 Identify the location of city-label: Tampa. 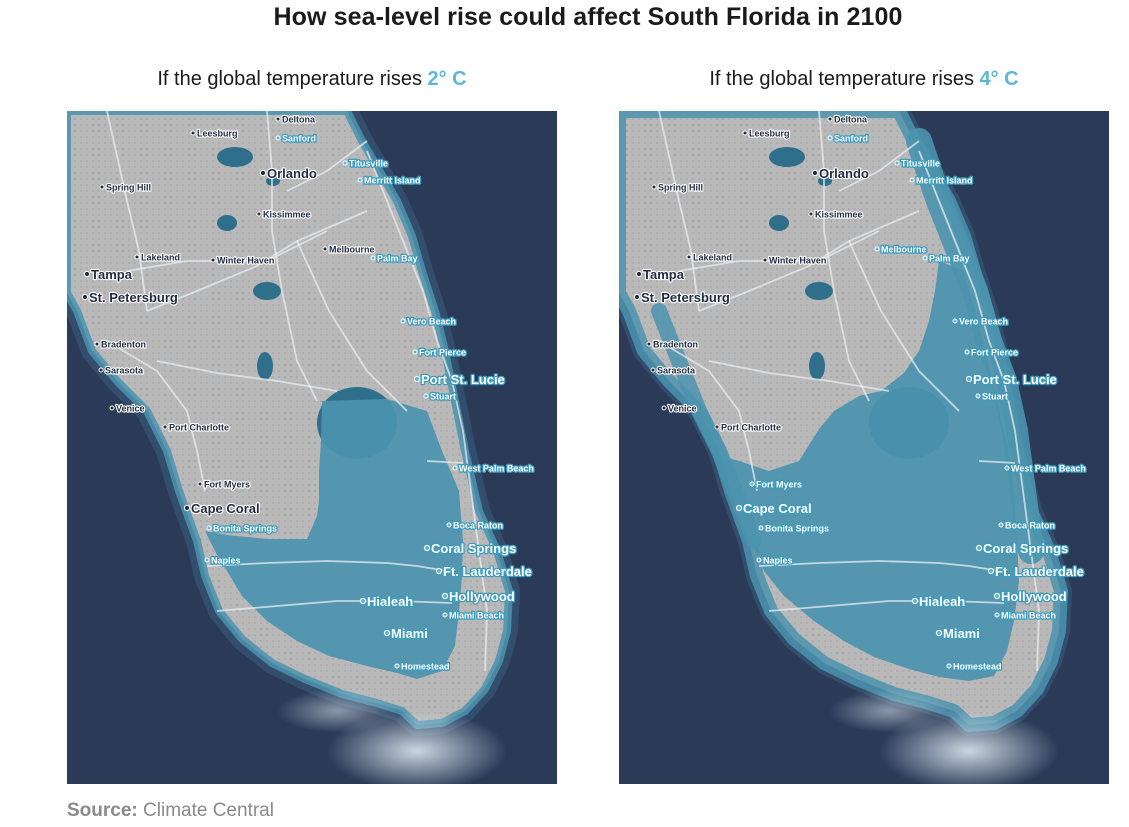
(112, 274).